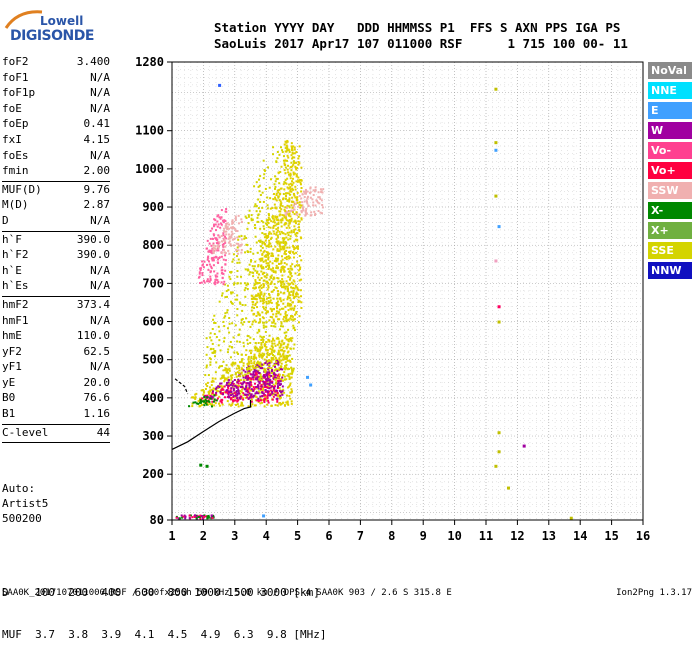 The height and width of the screenshot is (656, 700). Describe the element at coordinates (196, 518) in the screenshot. I see `echo-pixel-low` at that location.